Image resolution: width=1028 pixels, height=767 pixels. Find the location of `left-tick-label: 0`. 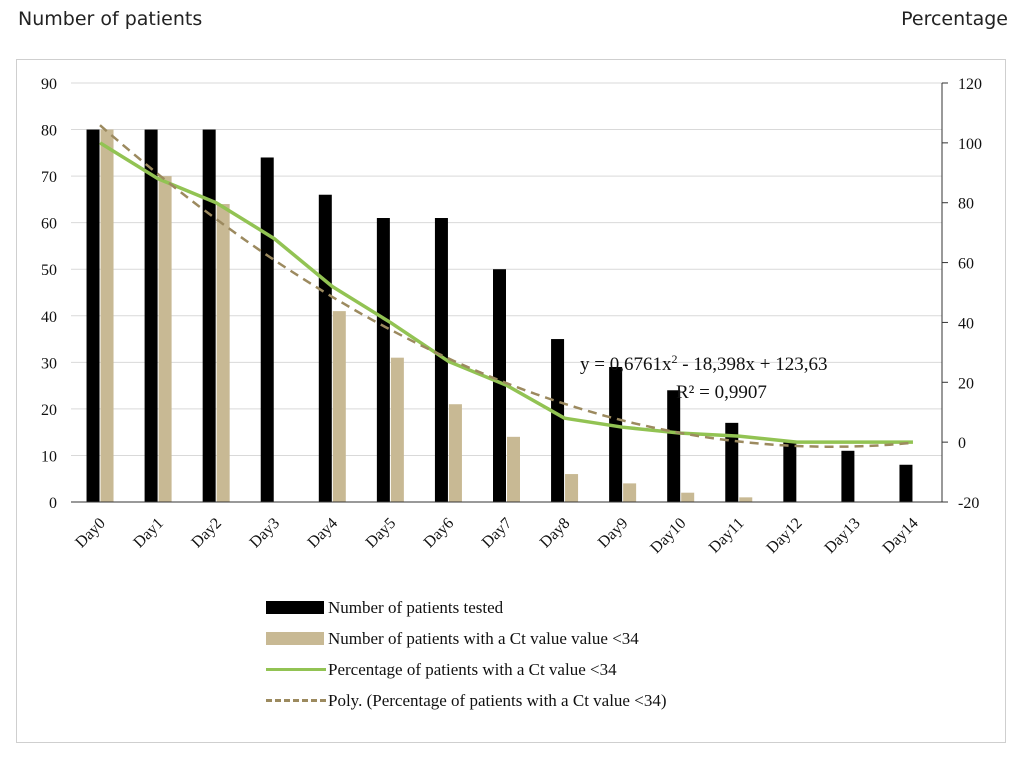

left-tick-label: 0 is located at coordinates (53, 503).